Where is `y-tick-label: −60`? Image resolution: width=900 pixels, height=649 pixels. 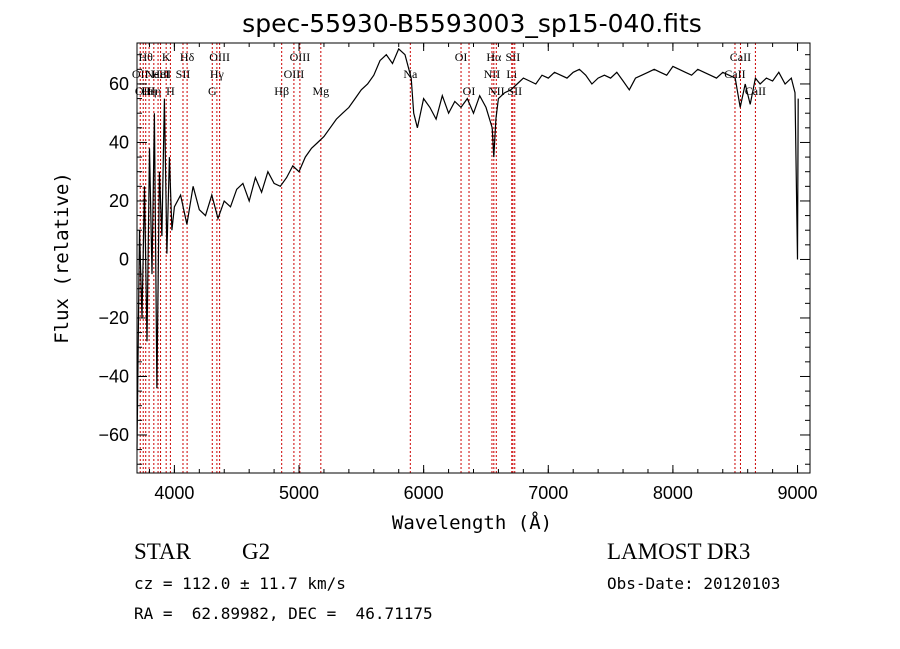 y-tick-label: −60 is located at coordinates (113, 435).